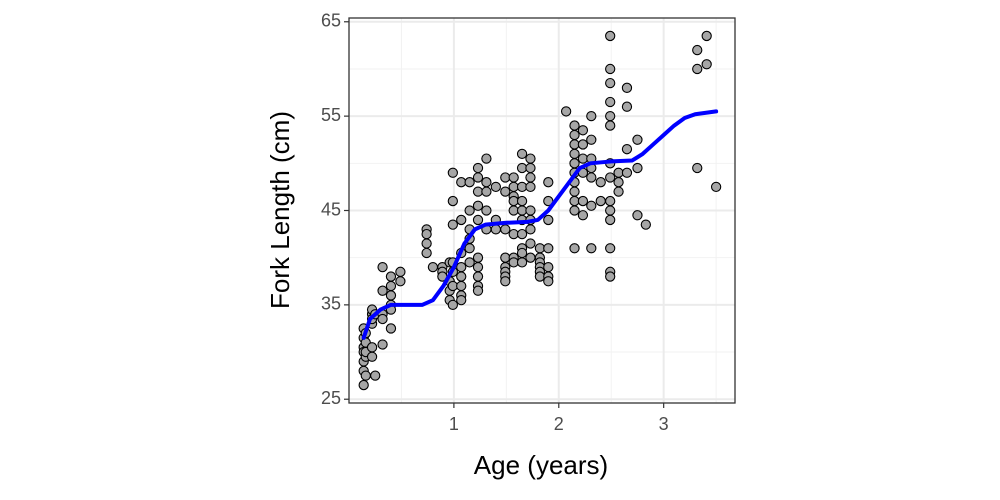  I want to click on x-tick-label: 1, so click(454, 424).